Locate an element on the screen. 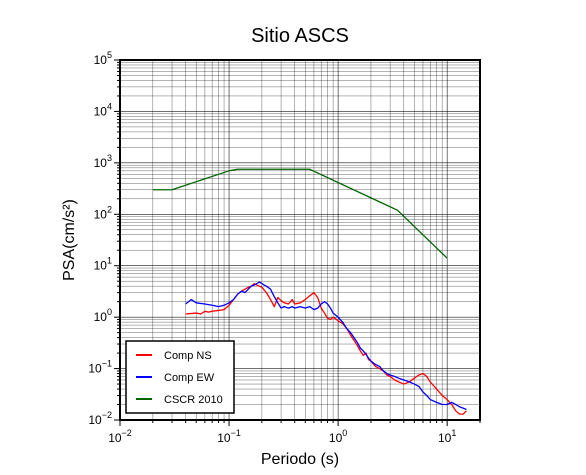  x-axis-label: Periodo (s) is located at coordinates (300, 459).